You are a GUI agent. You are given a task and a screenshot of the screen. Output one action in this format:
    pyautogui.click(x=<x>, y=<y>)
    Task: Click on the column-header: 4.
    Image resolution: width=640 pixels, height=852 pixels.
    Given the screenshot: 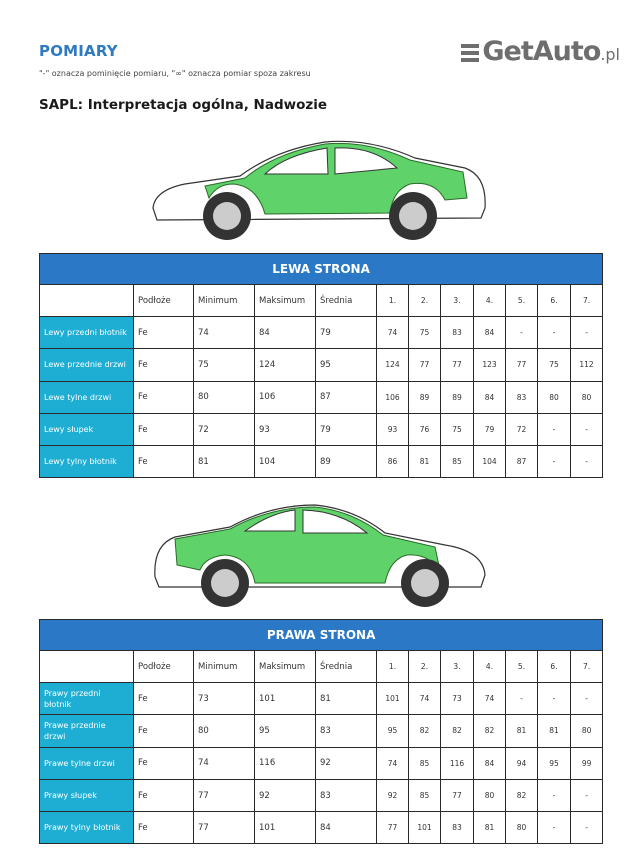 What is the action you would take?
    pyautogui.click(x=489, y=666)
    